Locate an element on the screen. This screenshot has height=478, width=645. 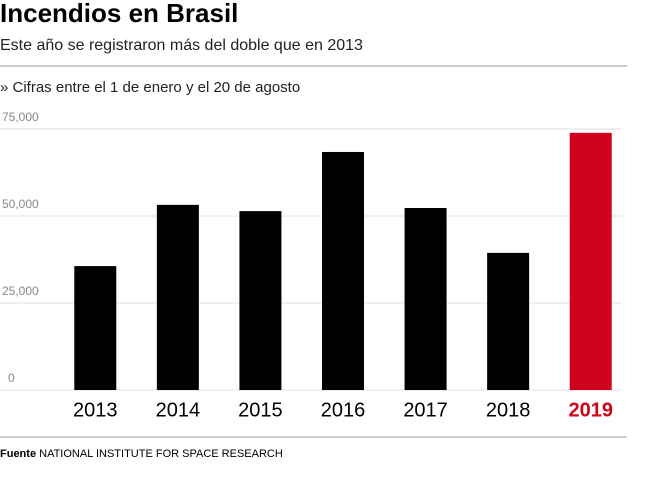
y-tick-label: 25,000 is located at coordinates (20, 291).